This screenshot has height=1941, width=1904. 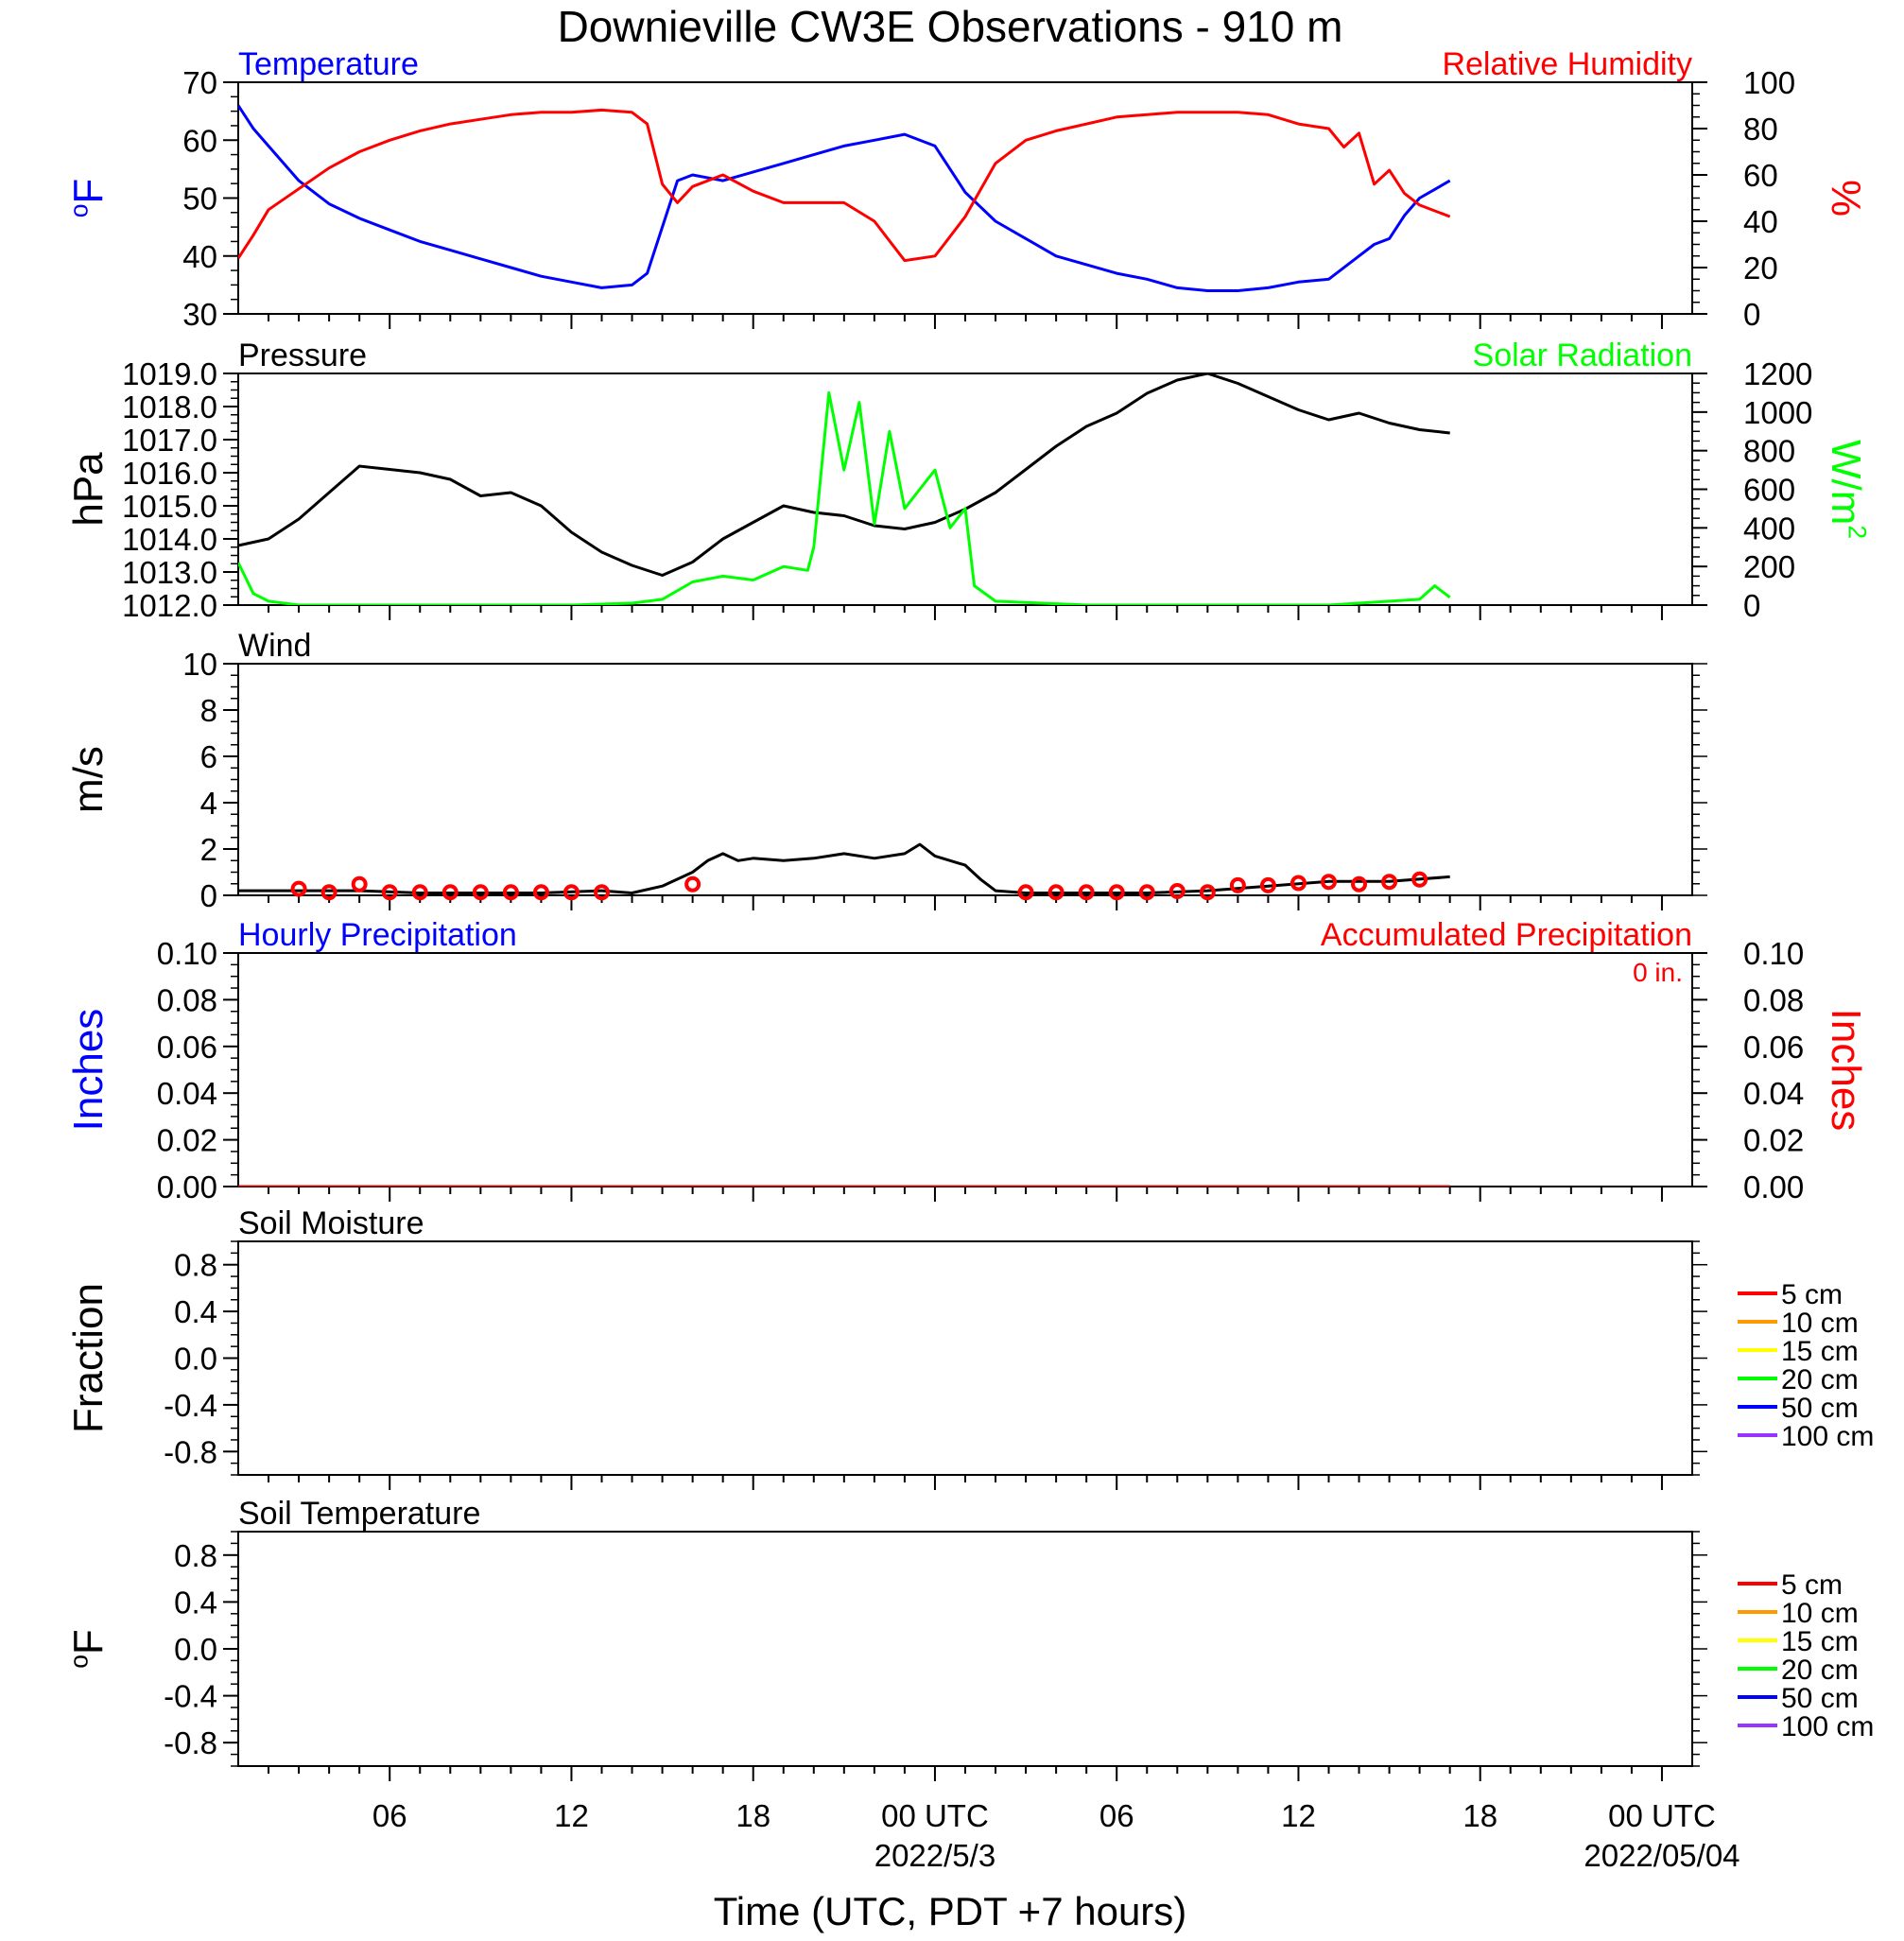 I want to click on temp_rh-frame, so click(x=965, y=198).